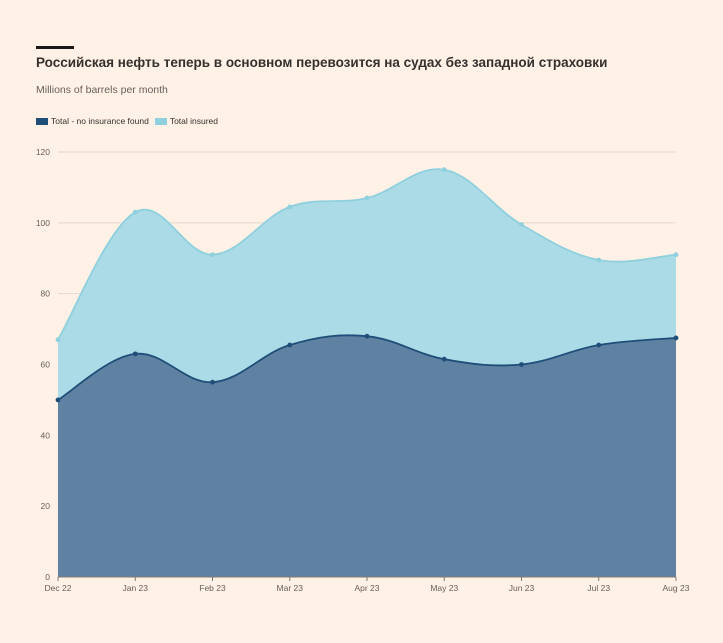 This screenshot has width=723, height=643. Describe the element at coordinates (42, 121) in the screenshot. I see `legend-swatch-no-insurance` at that location.